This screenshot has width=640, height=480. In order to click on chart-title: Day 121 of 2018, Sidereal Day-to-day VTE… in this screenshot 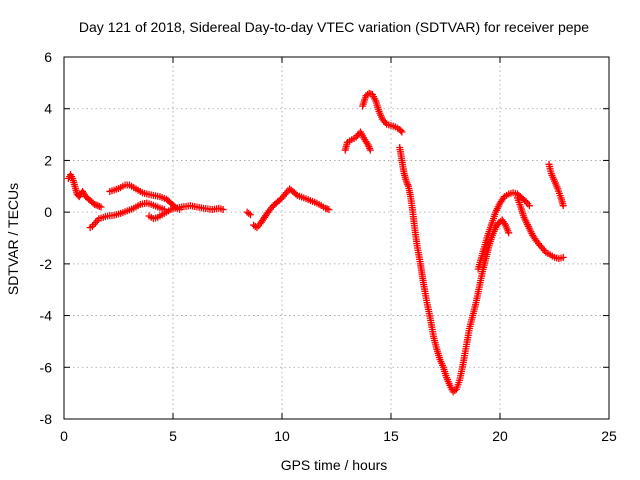, I will do `click(334, 27)`.